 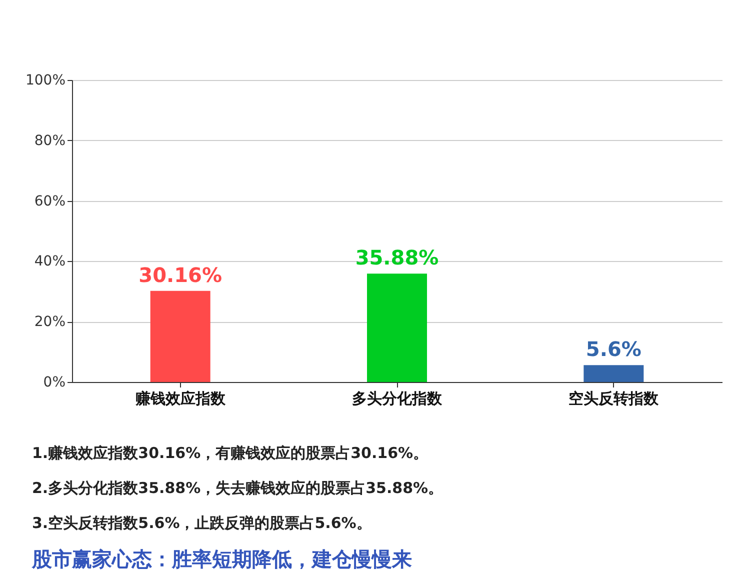 I want to click on text: 3.空头反转指数5.6%，止跌反弹的股票占5.6%。, so click(x=202, y=523).